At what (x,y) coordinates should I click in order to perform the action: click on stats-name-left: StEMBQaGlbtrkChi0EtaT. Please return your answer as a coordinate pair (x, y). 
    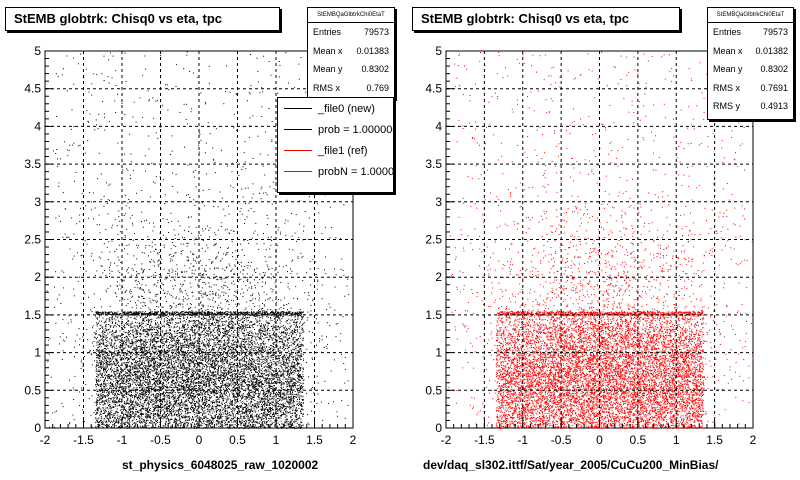
    Looking at the image, I should click on (351, 15).